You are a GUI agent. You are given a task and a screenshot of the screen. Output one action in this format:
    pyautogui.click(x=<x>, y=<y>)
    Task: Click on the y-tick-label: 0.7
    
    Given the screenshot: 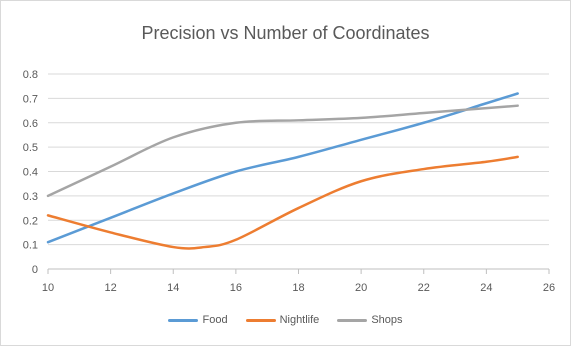 What is the action you would take?
    pyautogui.click(x=30, y=99)
    